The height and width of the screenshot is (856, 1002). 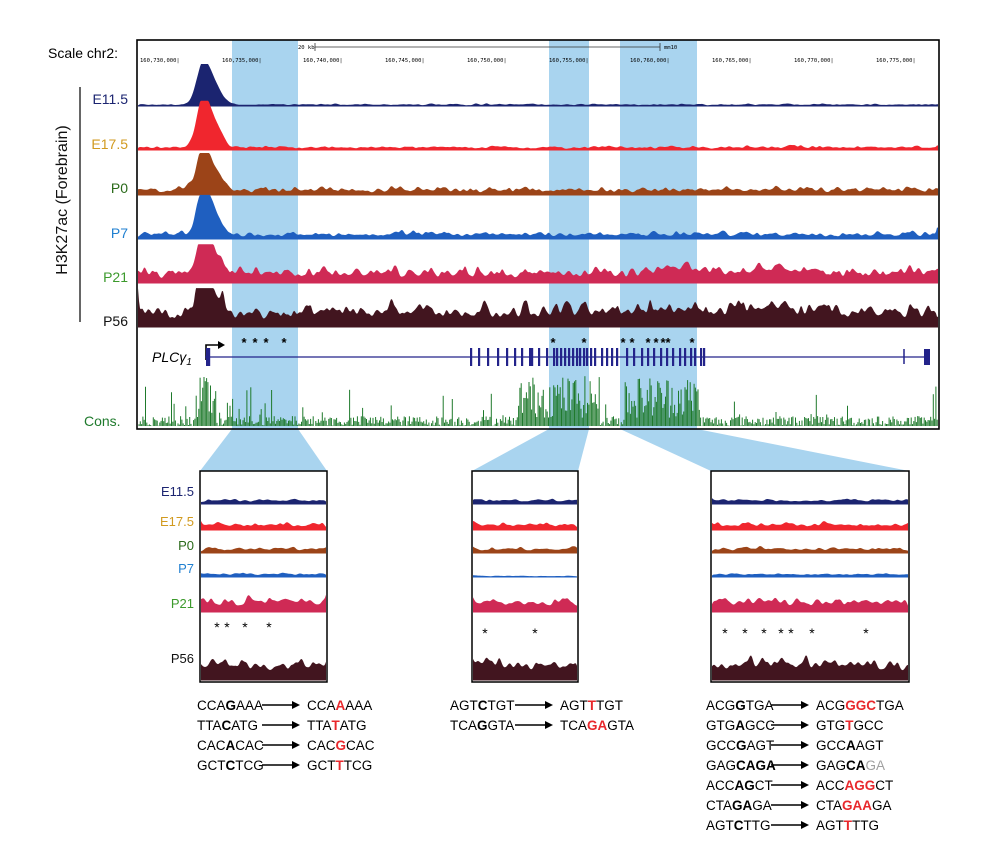 I want to click on track-label-p0: P0, so click(x=119, y=188).